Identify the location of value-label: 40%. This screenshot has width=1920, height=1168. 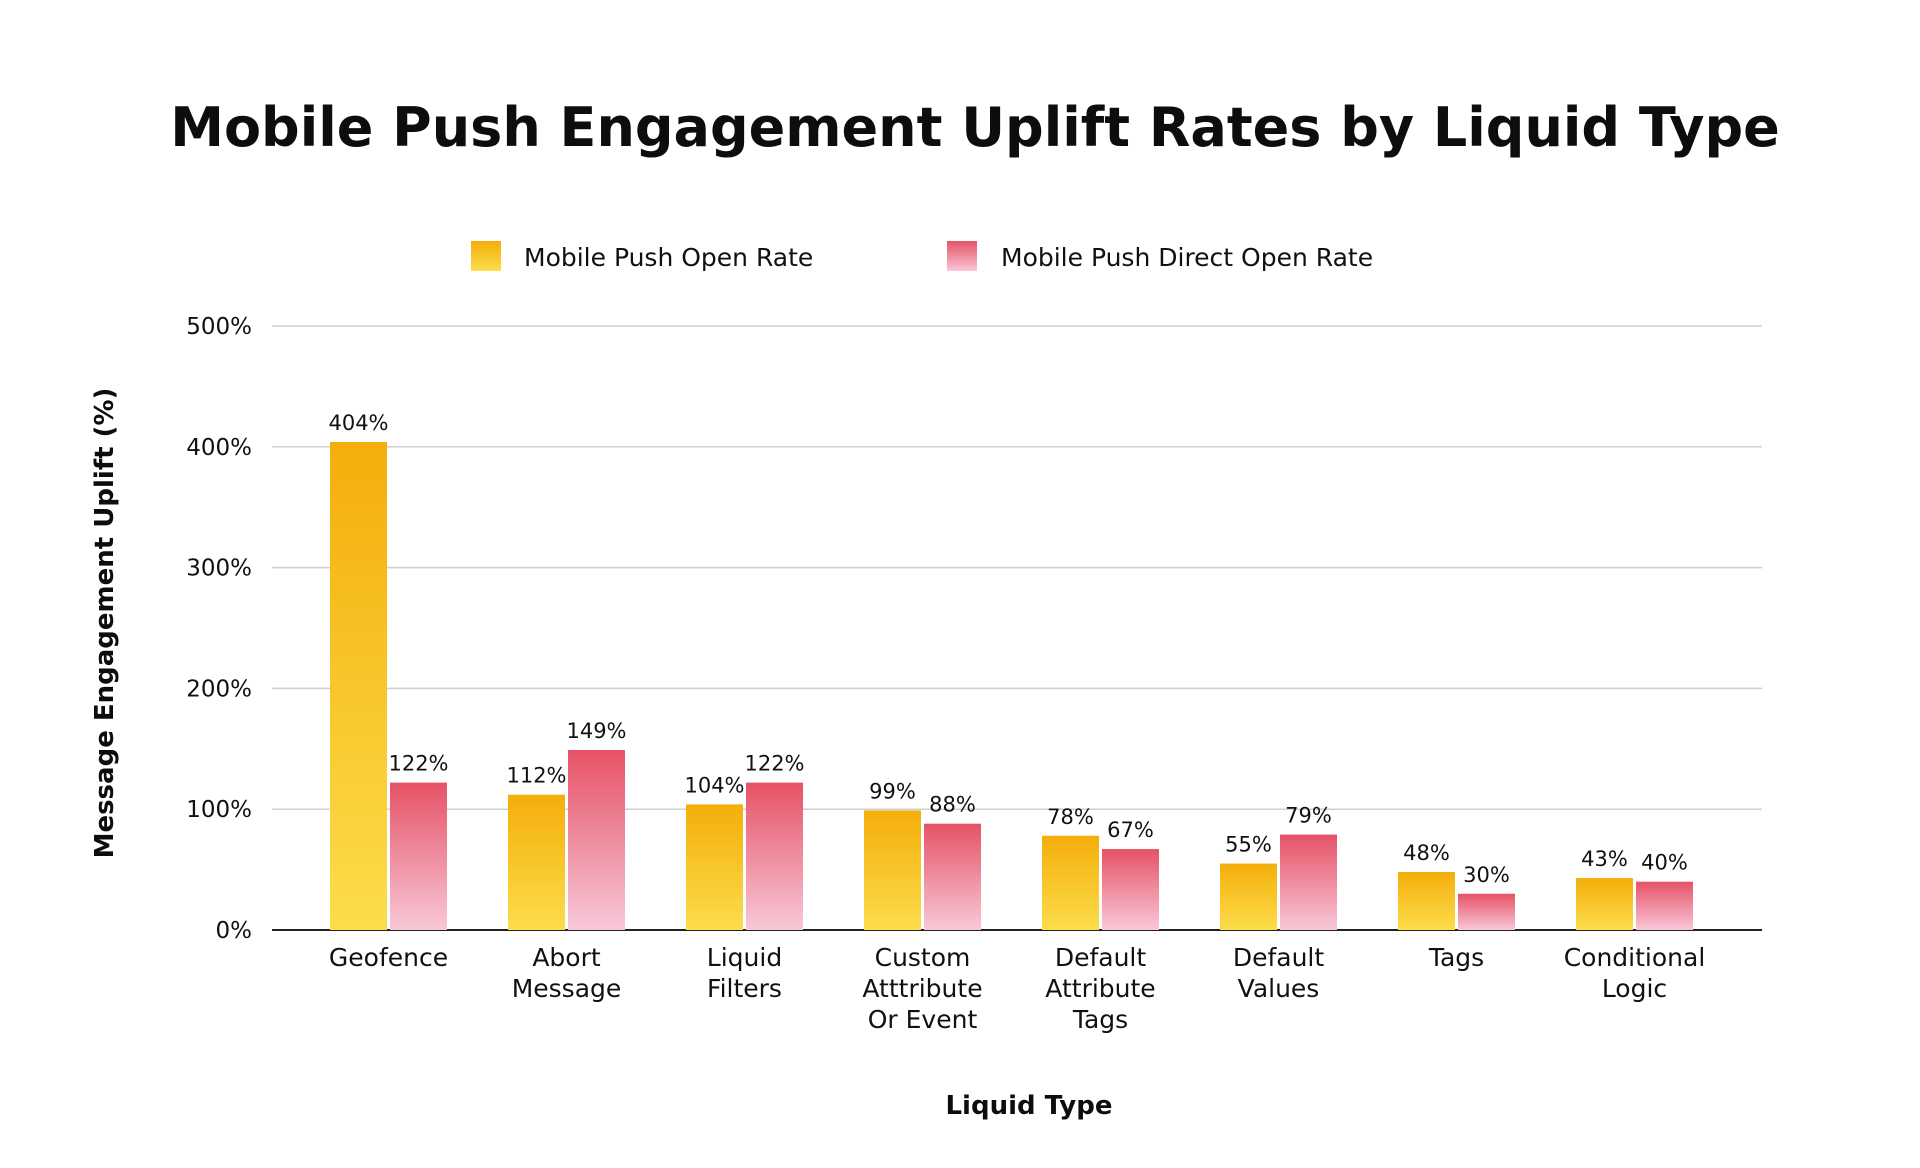
(1664, 863).